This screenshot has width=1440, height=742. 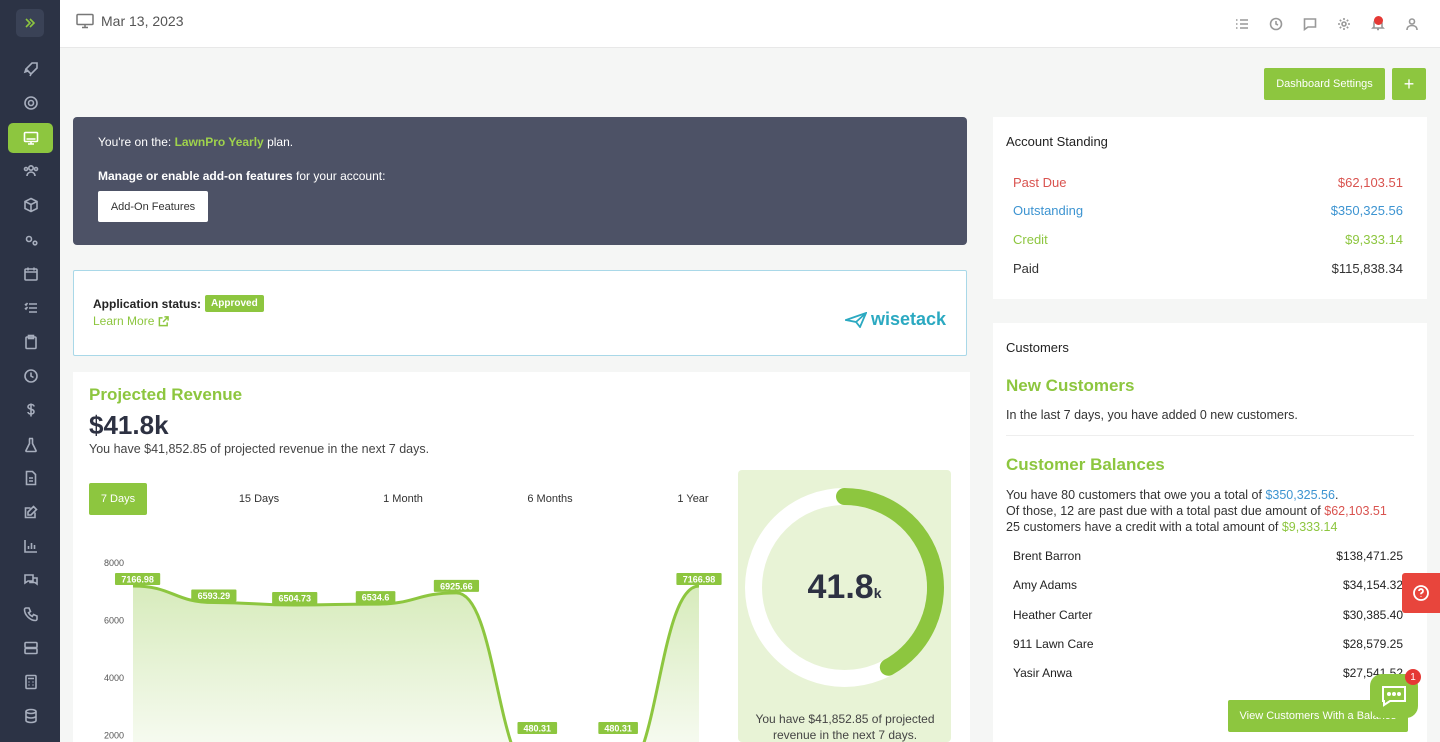 I want to click on projected-revenue-value: $41.8k, so click(x=129, y=425).